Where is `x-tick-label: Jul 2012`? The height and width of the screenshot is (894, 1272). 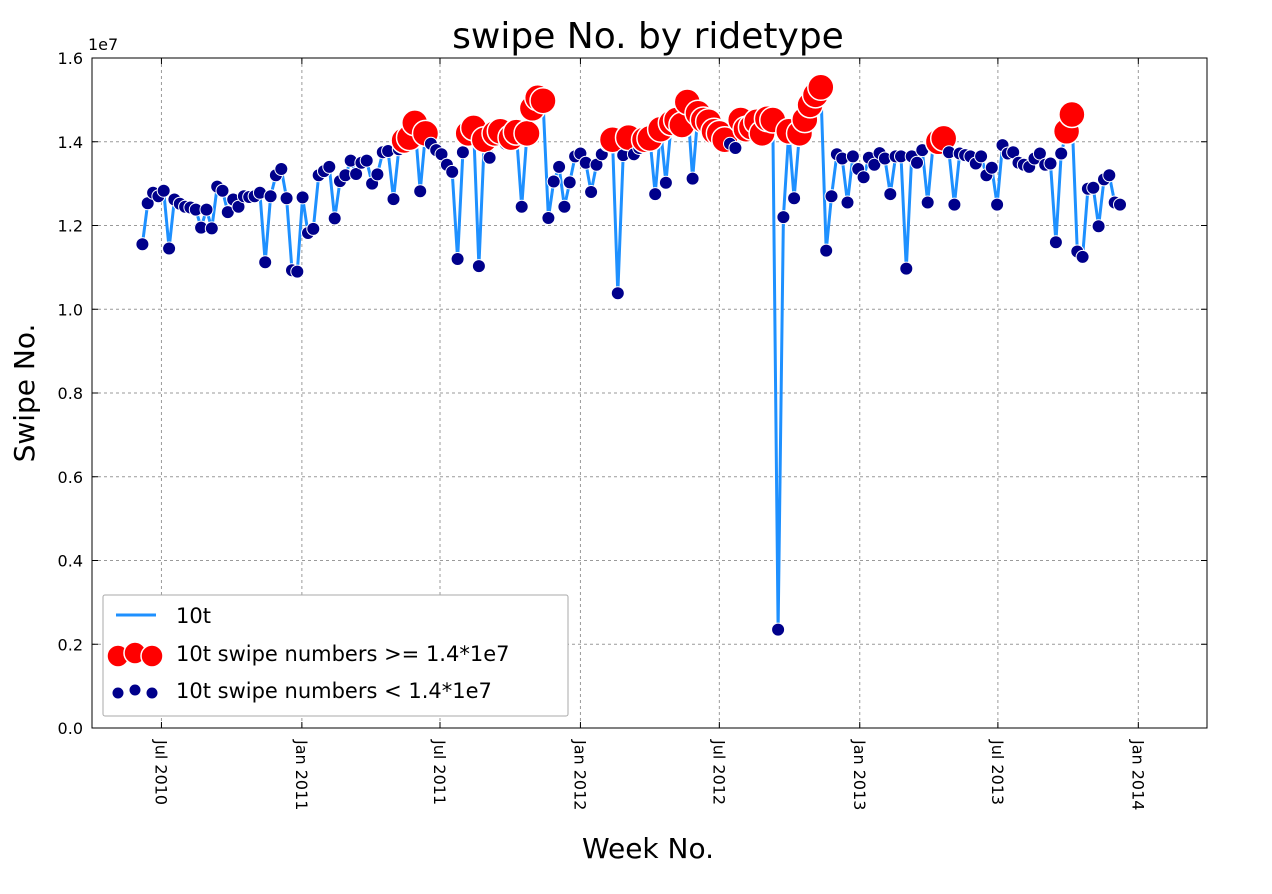
x-tick-label: Jul 2012 is located at coordinates (718, 772).